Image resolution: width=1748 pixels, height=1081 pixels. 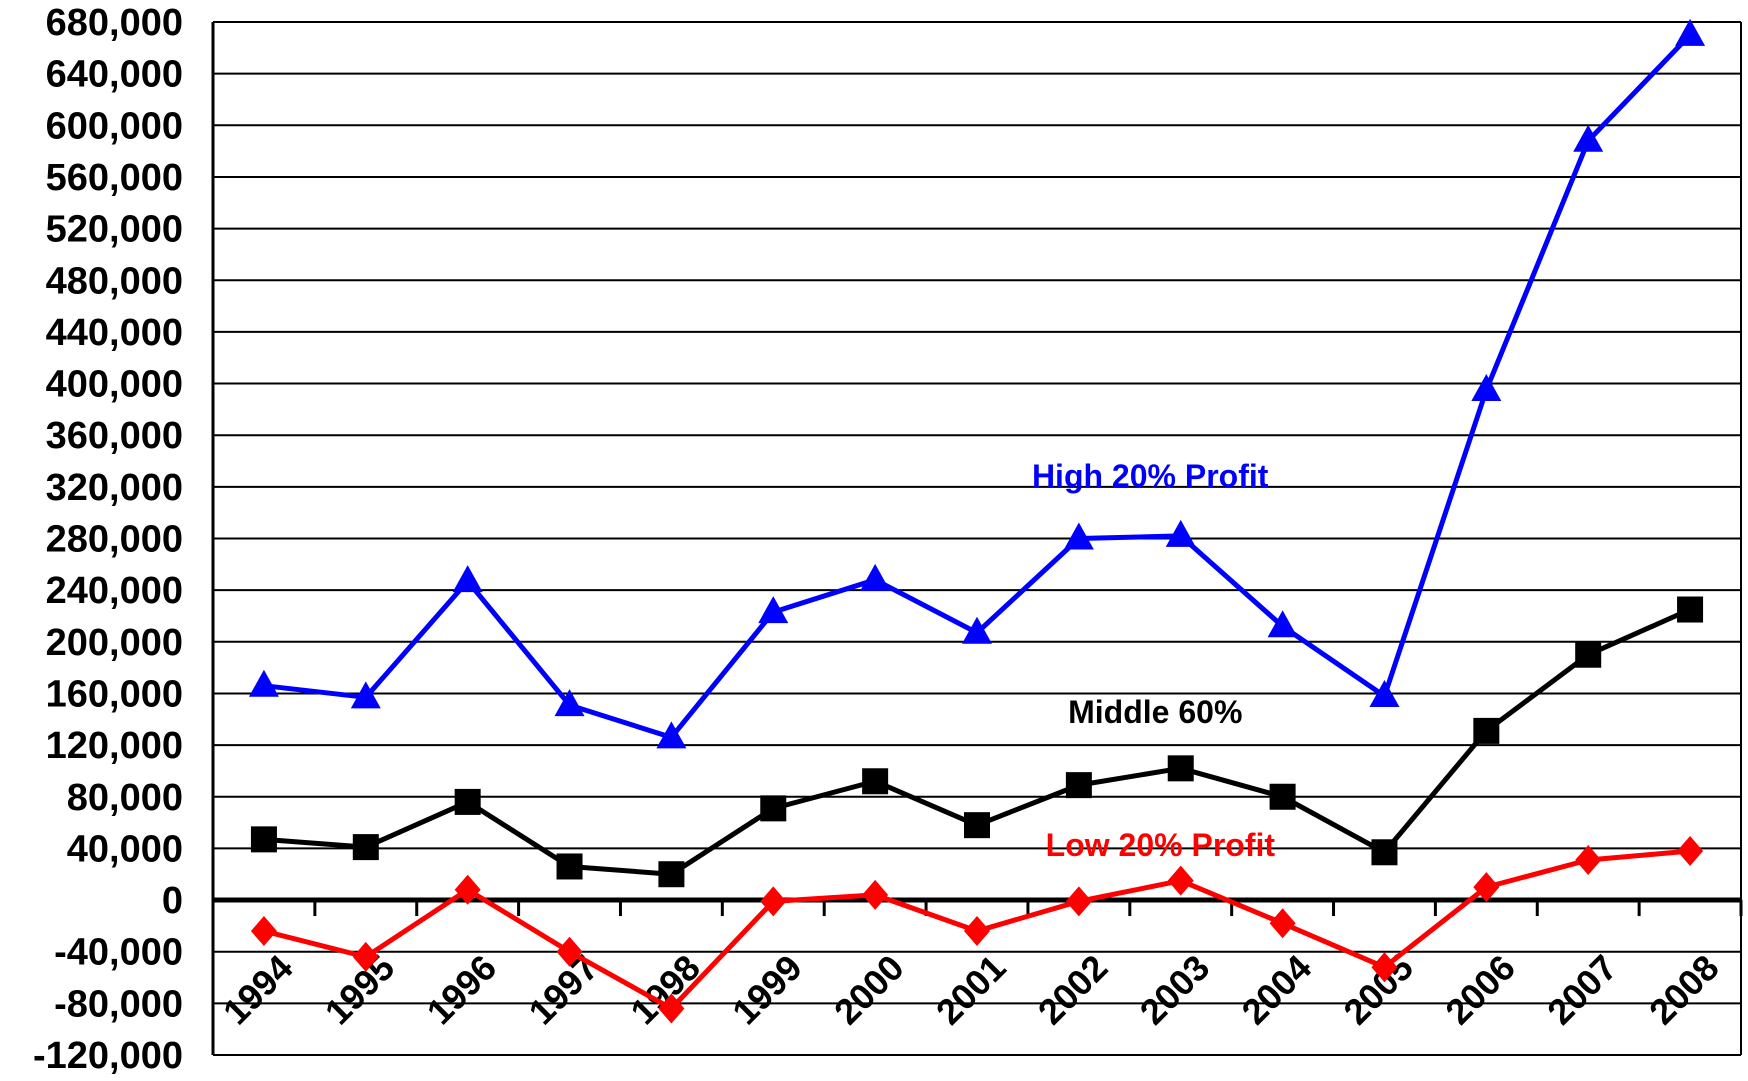 I want to click on x-tick-label: 2001, so click(x=971, y=990).